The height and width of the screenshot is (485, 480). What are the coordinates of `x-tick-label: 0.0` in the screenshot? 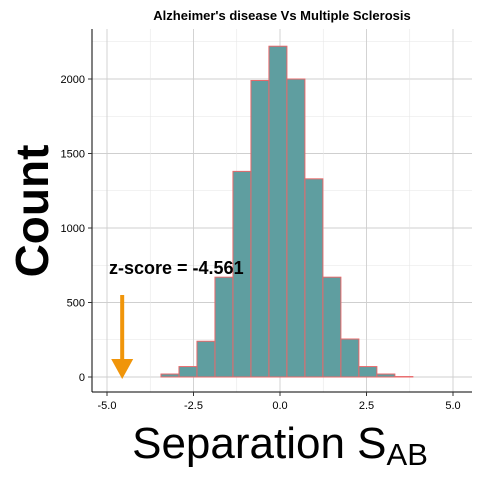 It's located at (279, 406).